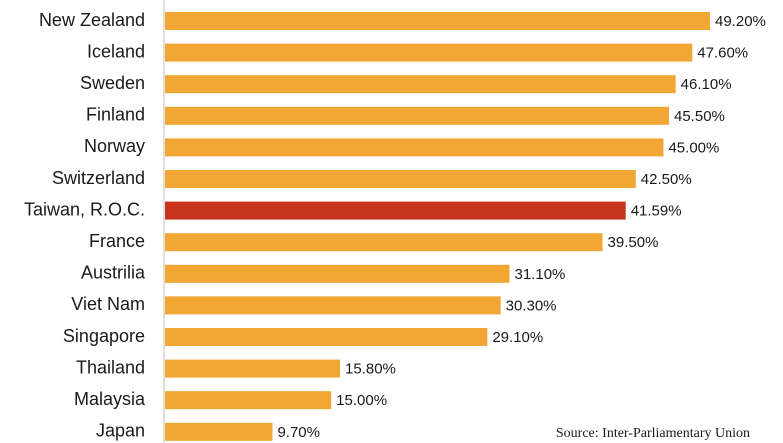  What do you see at coordinates (298, 432) in the screenshot?
I see `value-label: 9.70%` at bounding box center [298, 432].